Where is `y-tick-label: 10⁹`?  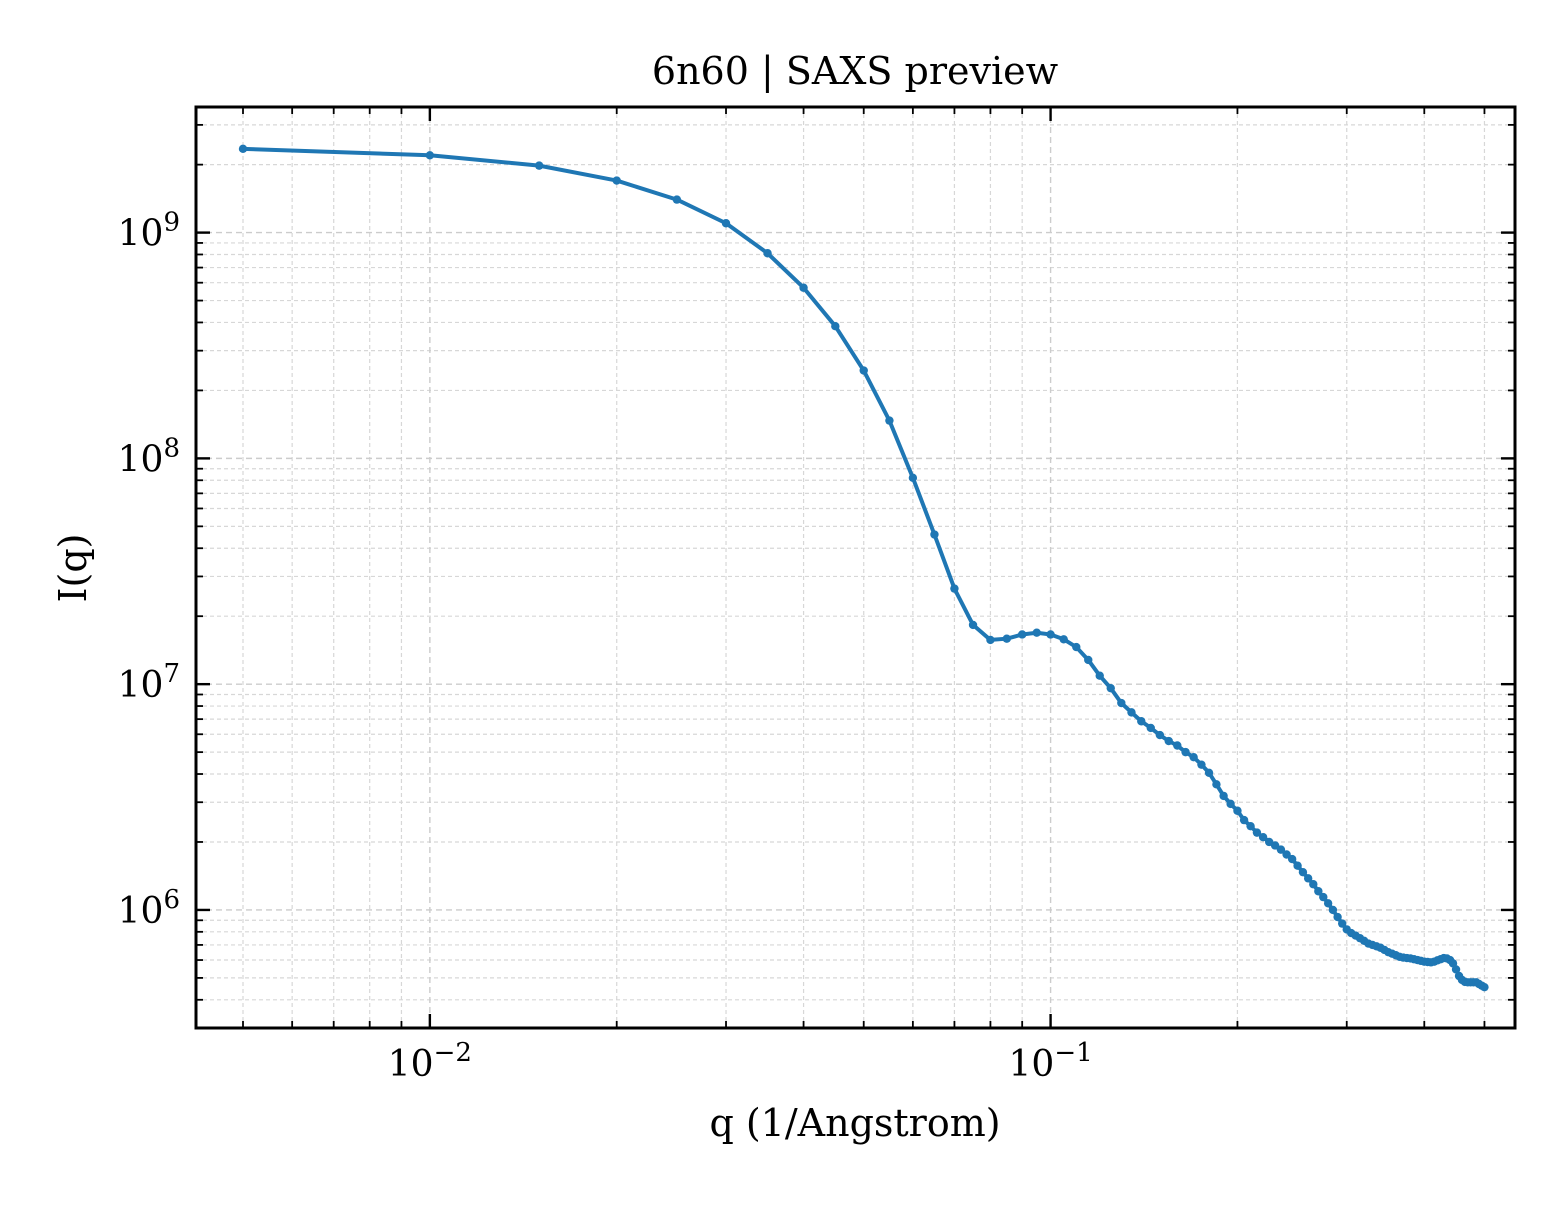 y-tick-label: 10⁹ is located at coordinates (149, 231).